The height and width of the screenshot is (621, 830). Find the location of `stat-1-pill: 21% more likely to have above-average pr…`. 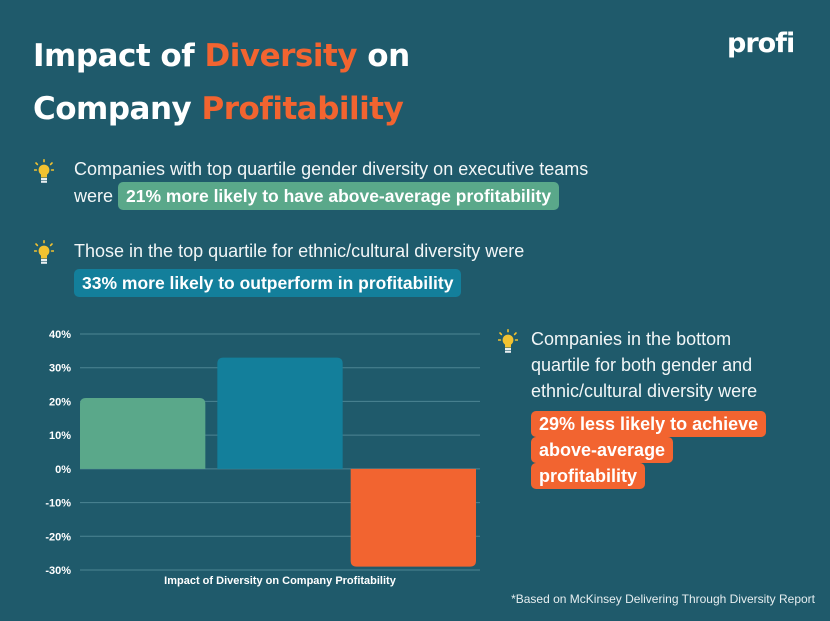

stat-1-pill: 21% more likely to have above-average pr… is located at coordinates (339, 196).